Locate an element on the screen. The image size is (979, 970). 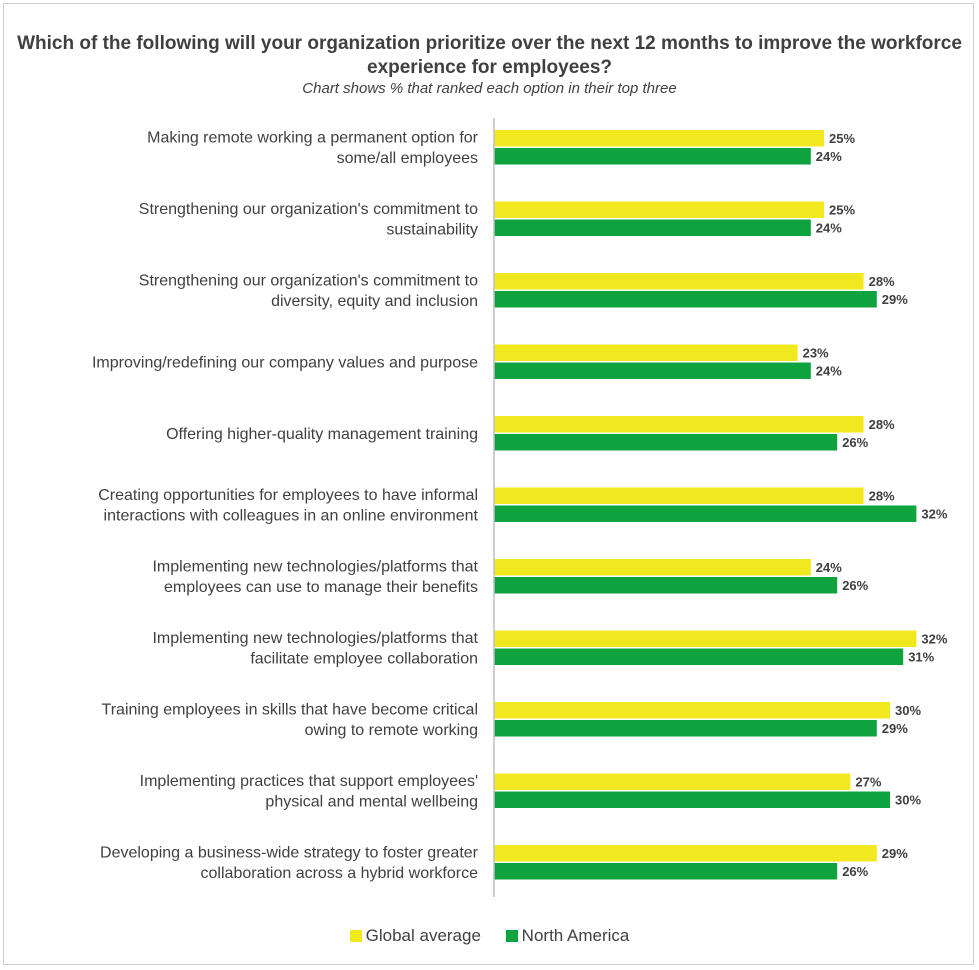
value-label-global-1: 25% is located at coordinates (842, 209).